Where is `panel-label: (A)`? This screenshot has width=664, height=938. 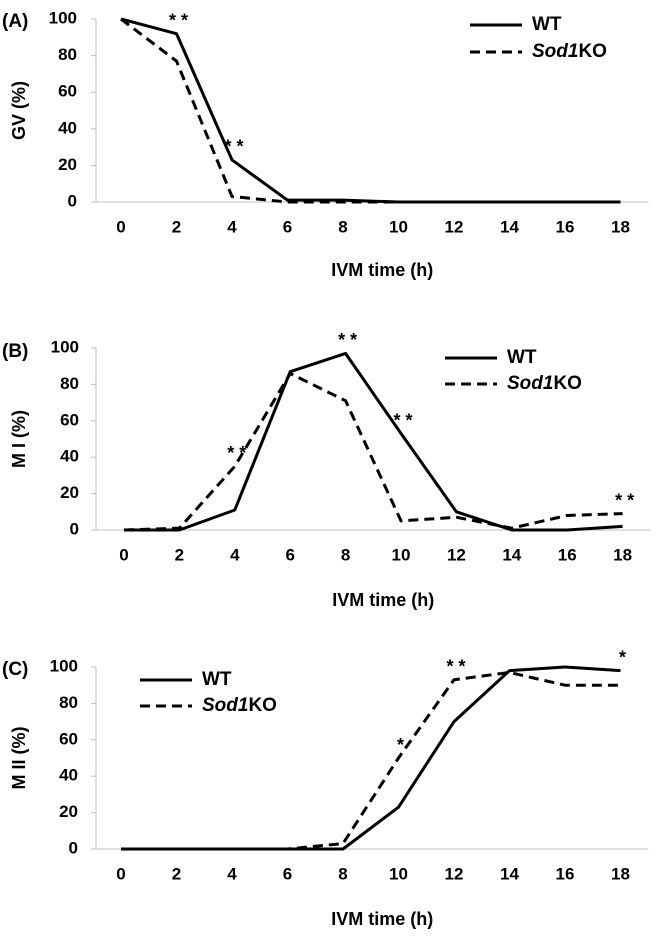
panel-label: (A) is located at coordinates (15, 21).